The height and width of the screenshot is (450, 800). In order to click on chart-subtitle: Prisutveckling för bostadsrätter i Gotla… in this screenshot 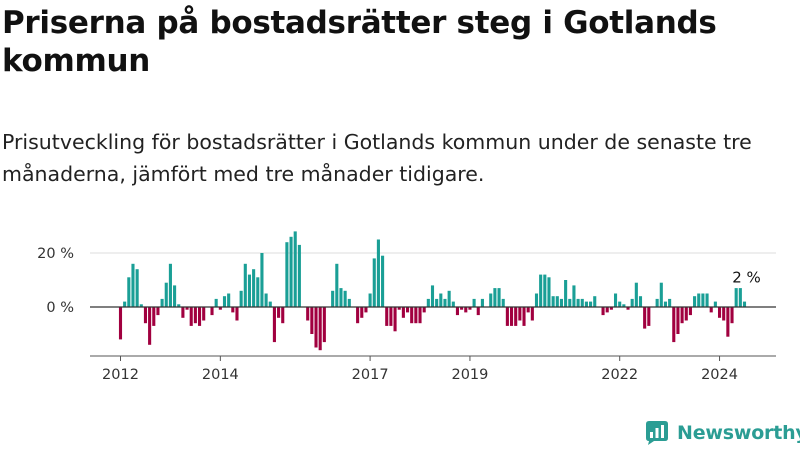, I will do `click(377, 158)`.